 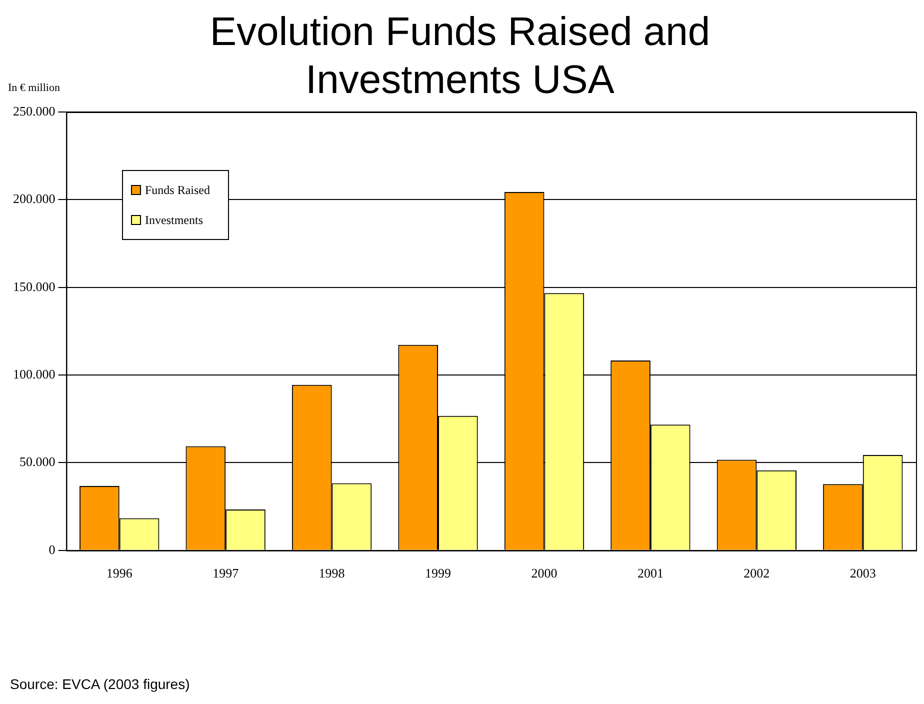 I want to click on y-tick-label: 0, so click(x=52, y=549).